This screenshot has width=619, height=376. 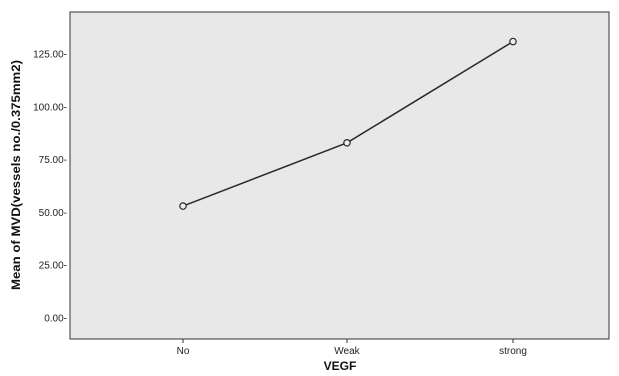 I want to click on y-tick-label: 75.00-, so click(x=53, y=160).